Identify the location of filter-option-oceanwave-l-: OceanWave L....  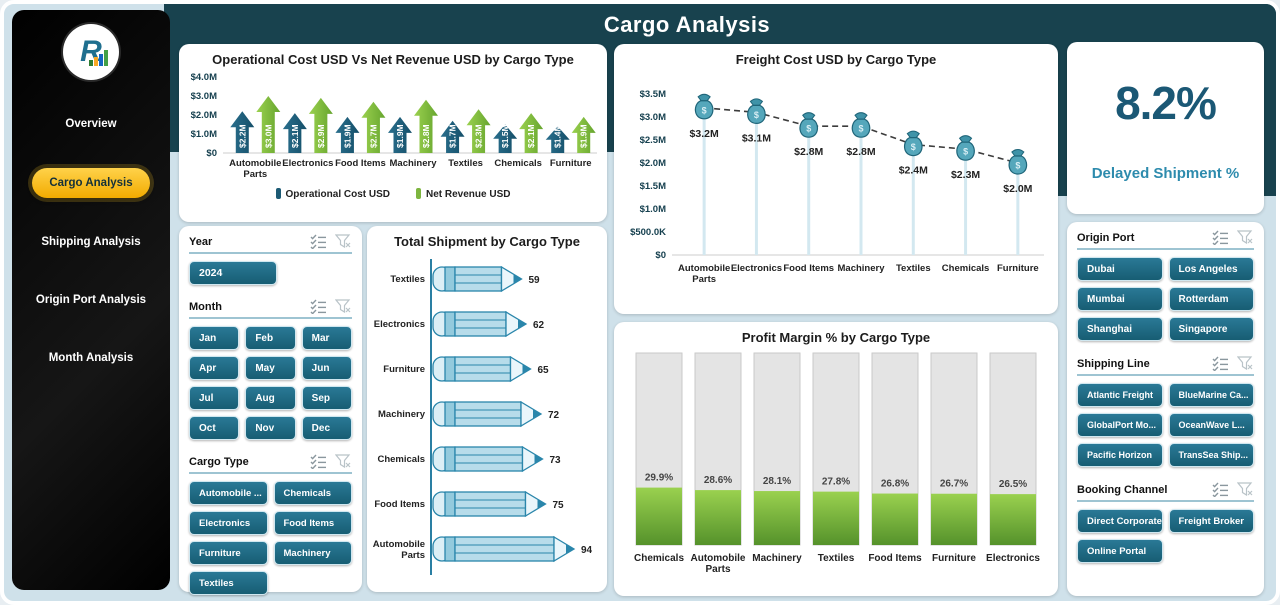
(1211, 425).